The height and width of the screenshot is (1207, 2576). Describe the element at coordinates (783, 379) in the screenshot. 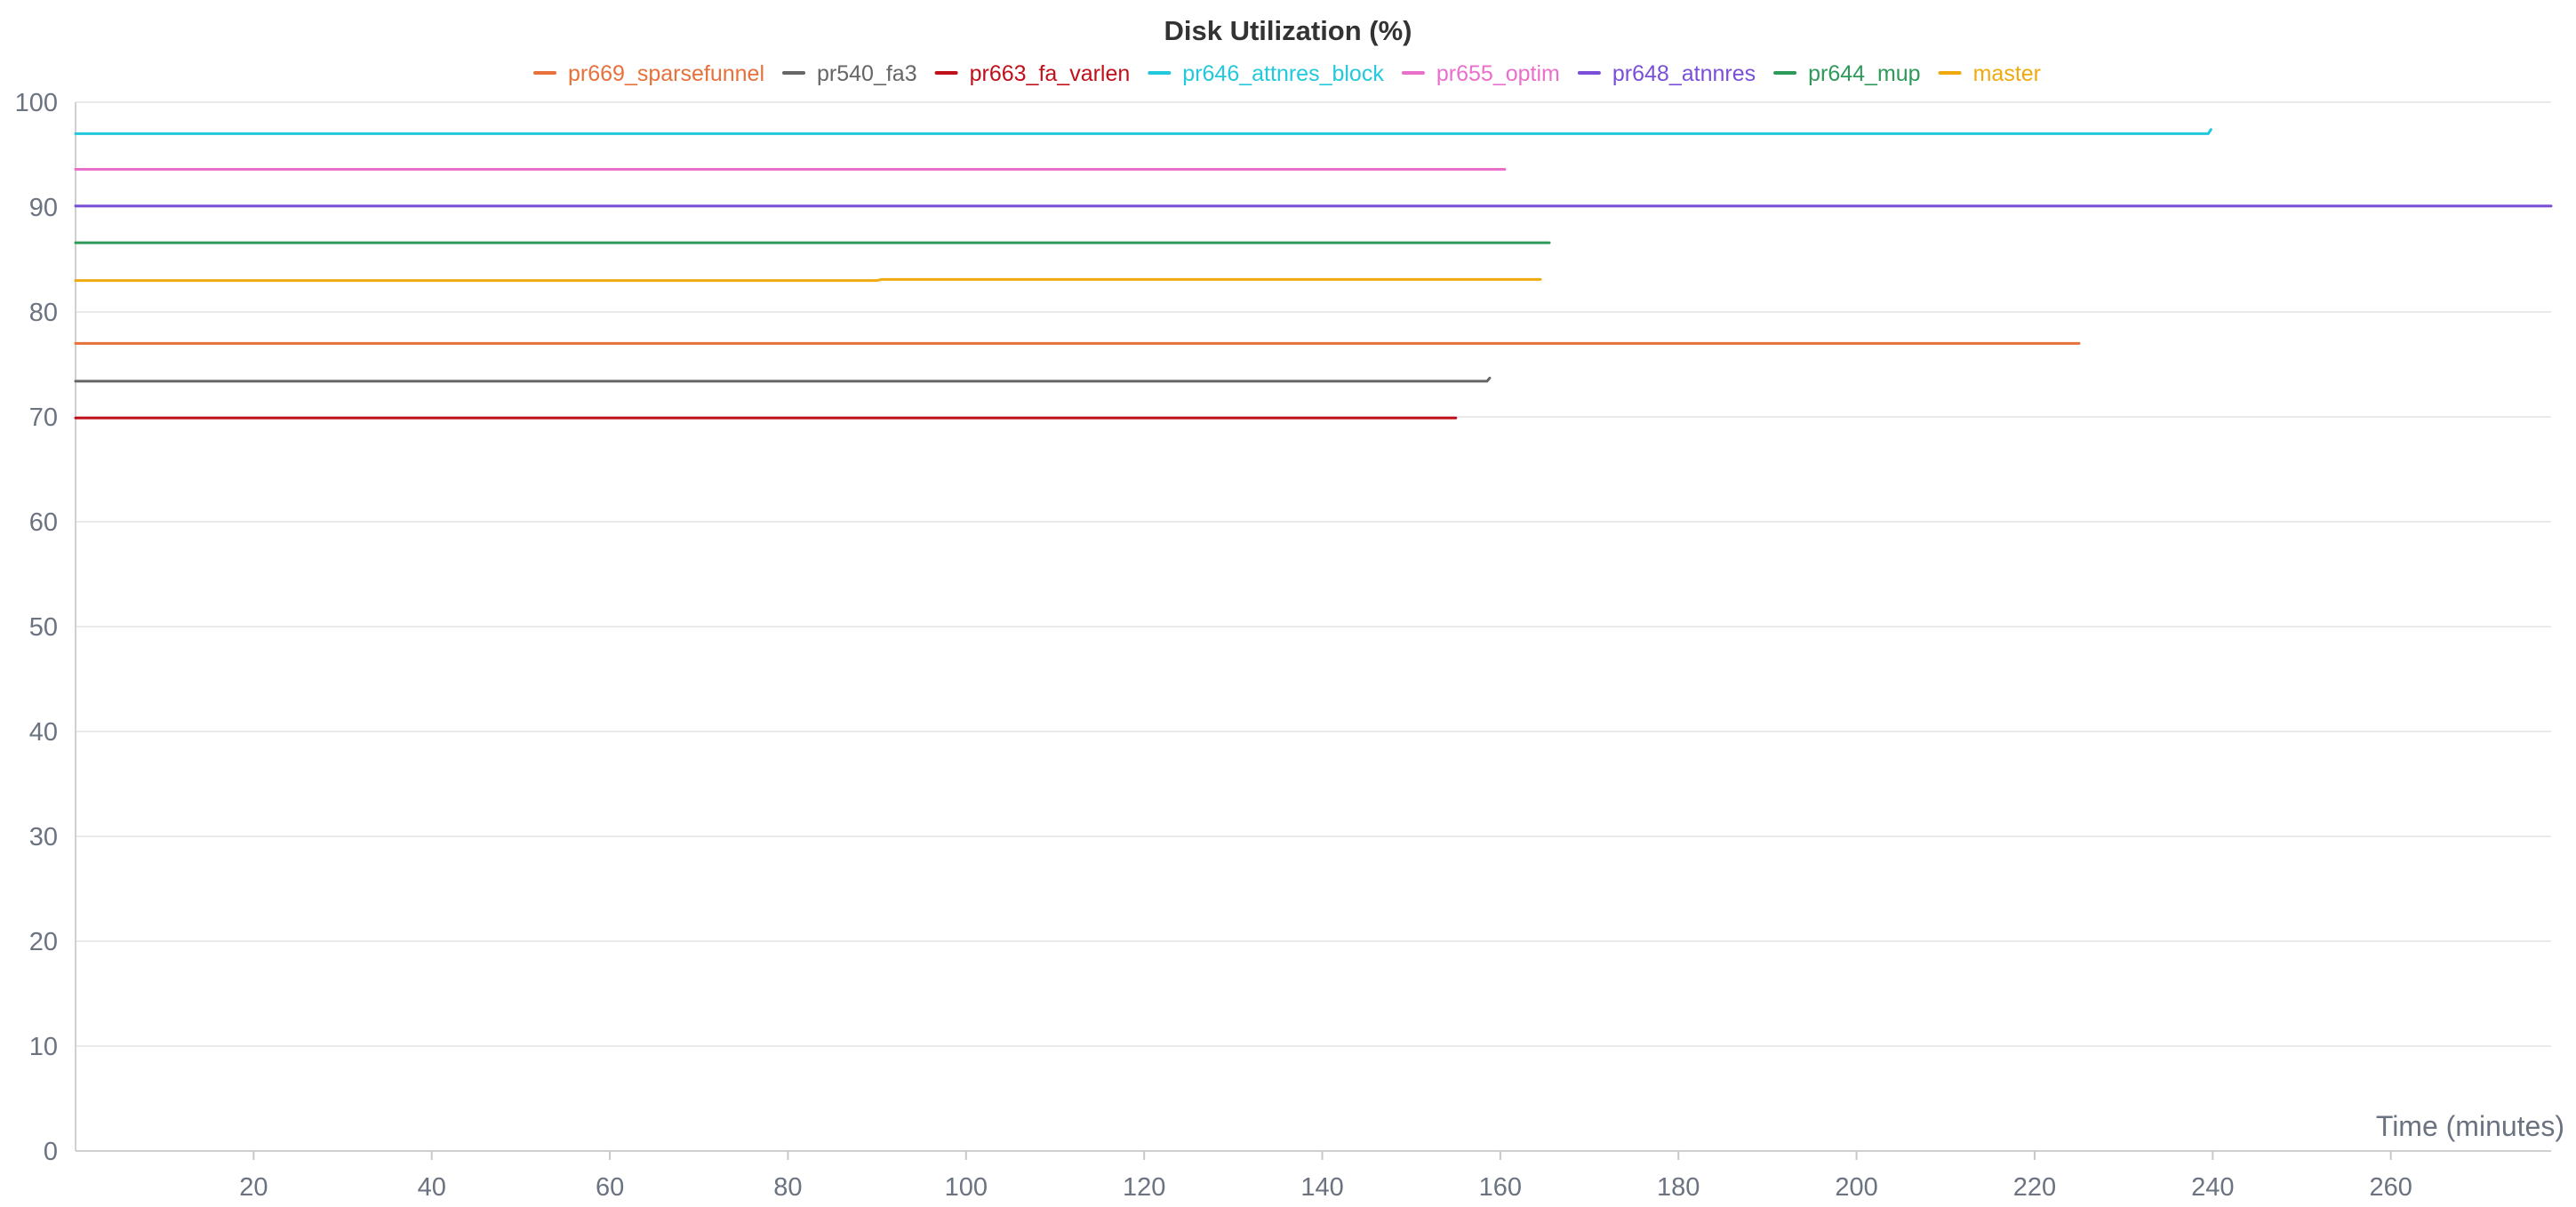

I see `series-line-pr540_fa3` at that location.